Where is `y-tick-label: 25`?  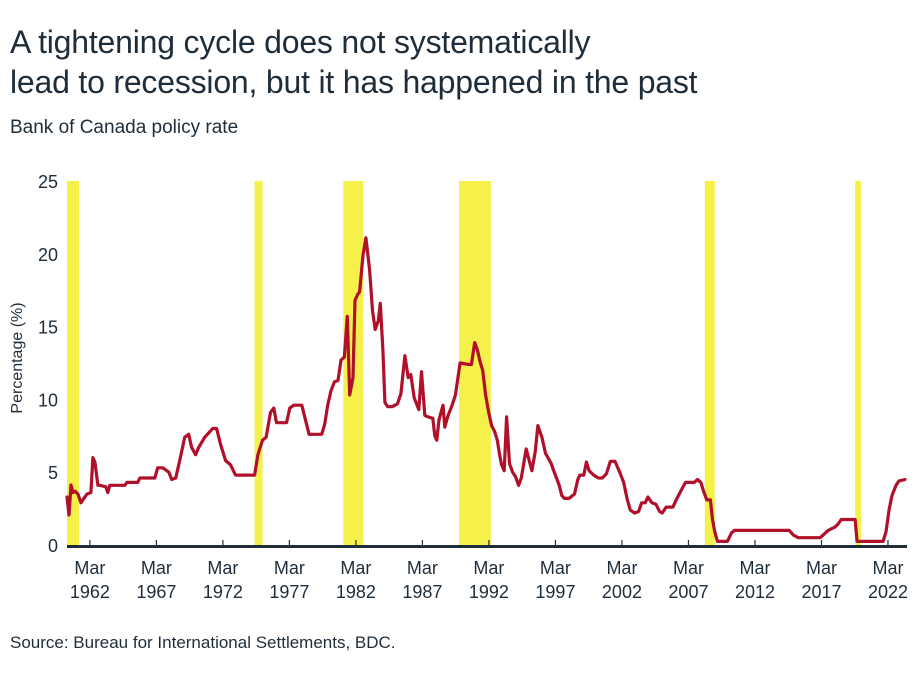 y-tick-label: 25 is located at coordinates (48, 182).